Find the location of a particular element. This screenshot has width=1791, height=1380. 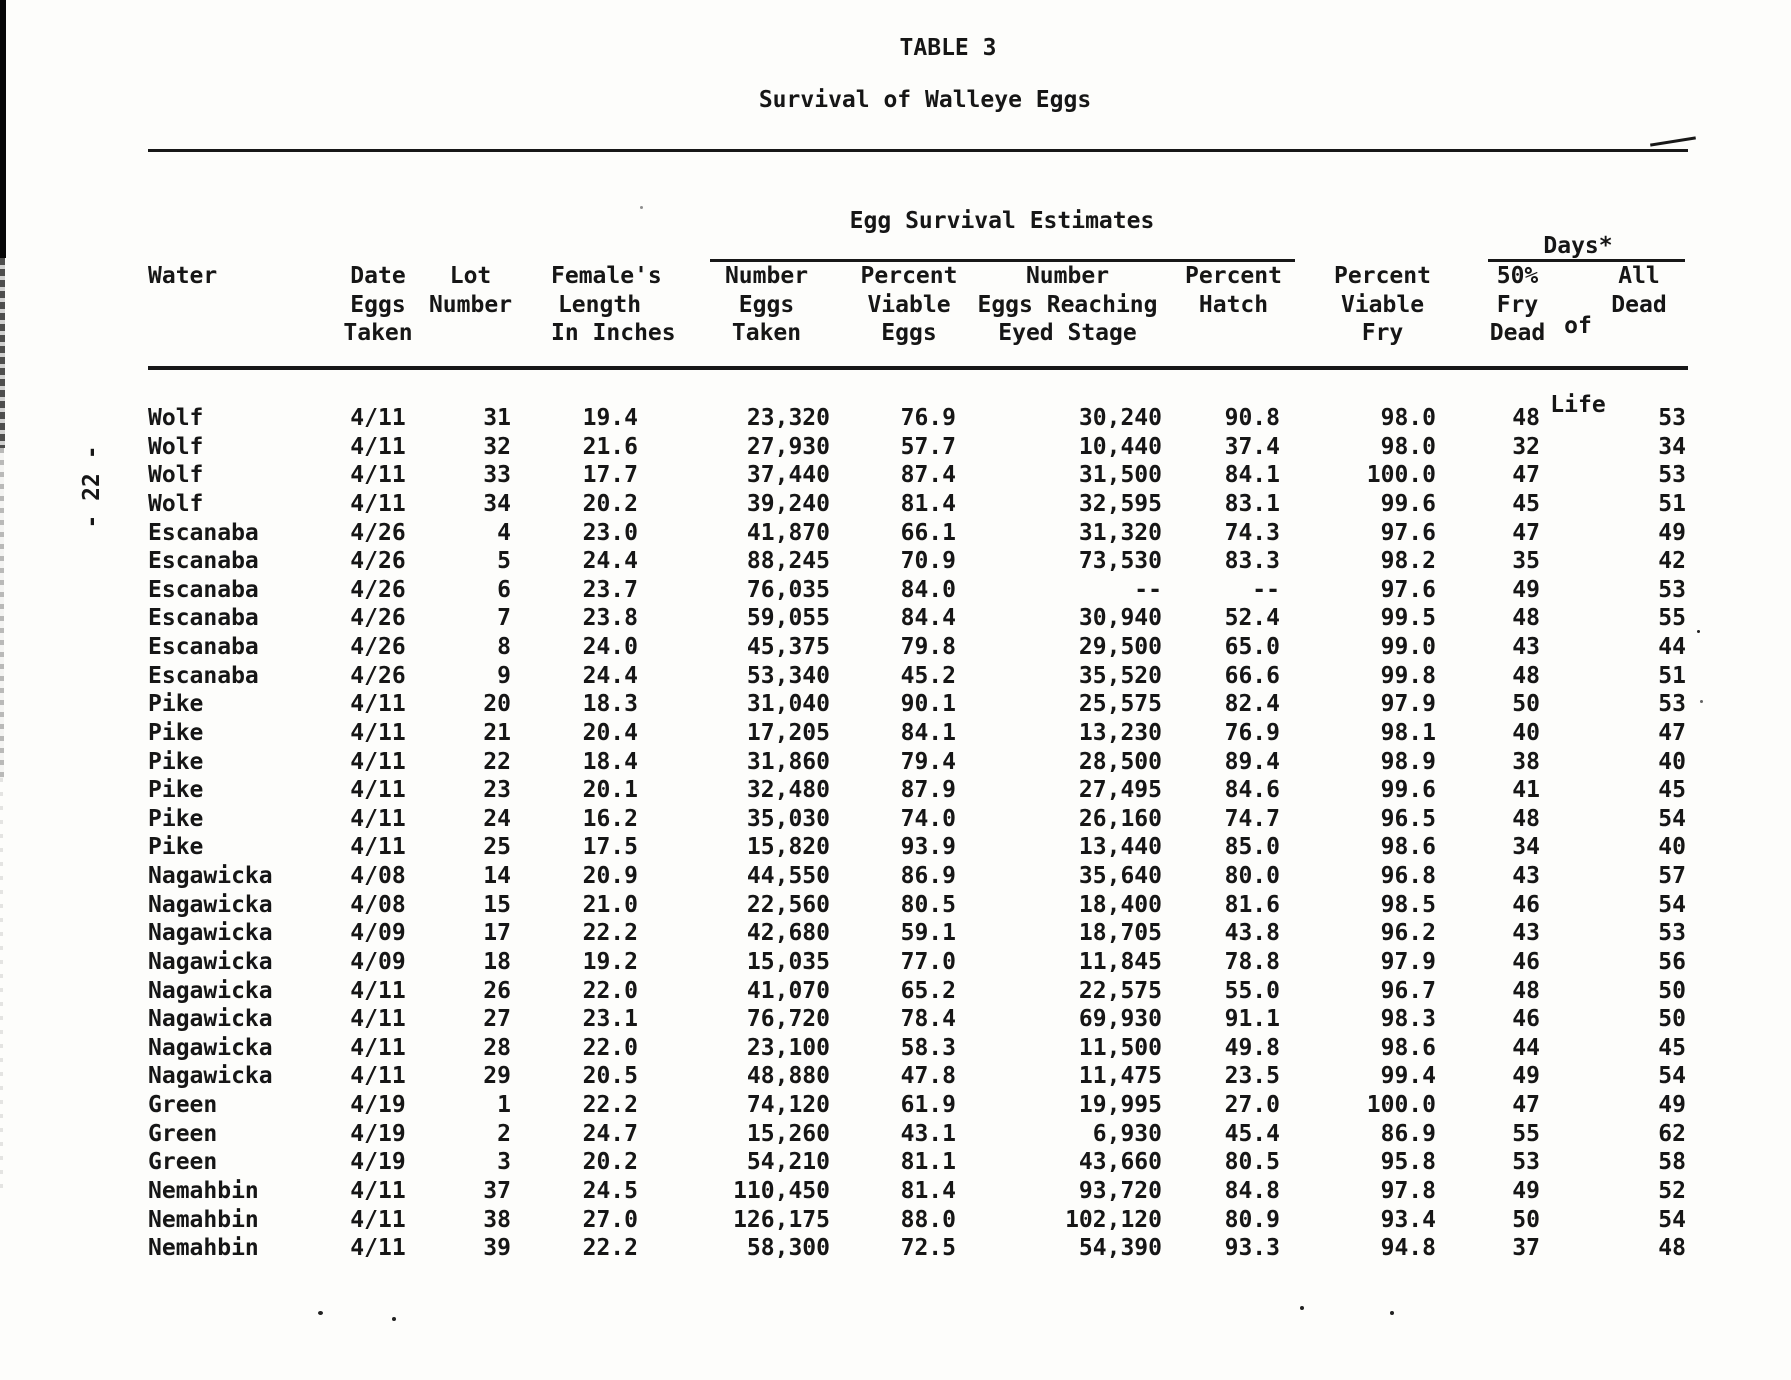

egg-survival-group-underline is located at coordinates (1002, 260).